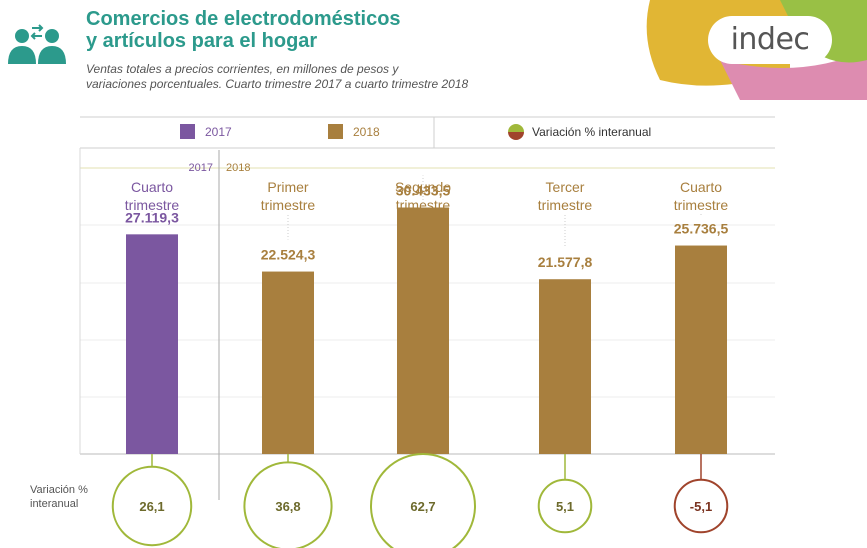 This screenshot has height=548, width=867. What do you see at coordinates (288, 187) in the screenshot?
I see `category-label: Primer` at bounding box center [288, 187].